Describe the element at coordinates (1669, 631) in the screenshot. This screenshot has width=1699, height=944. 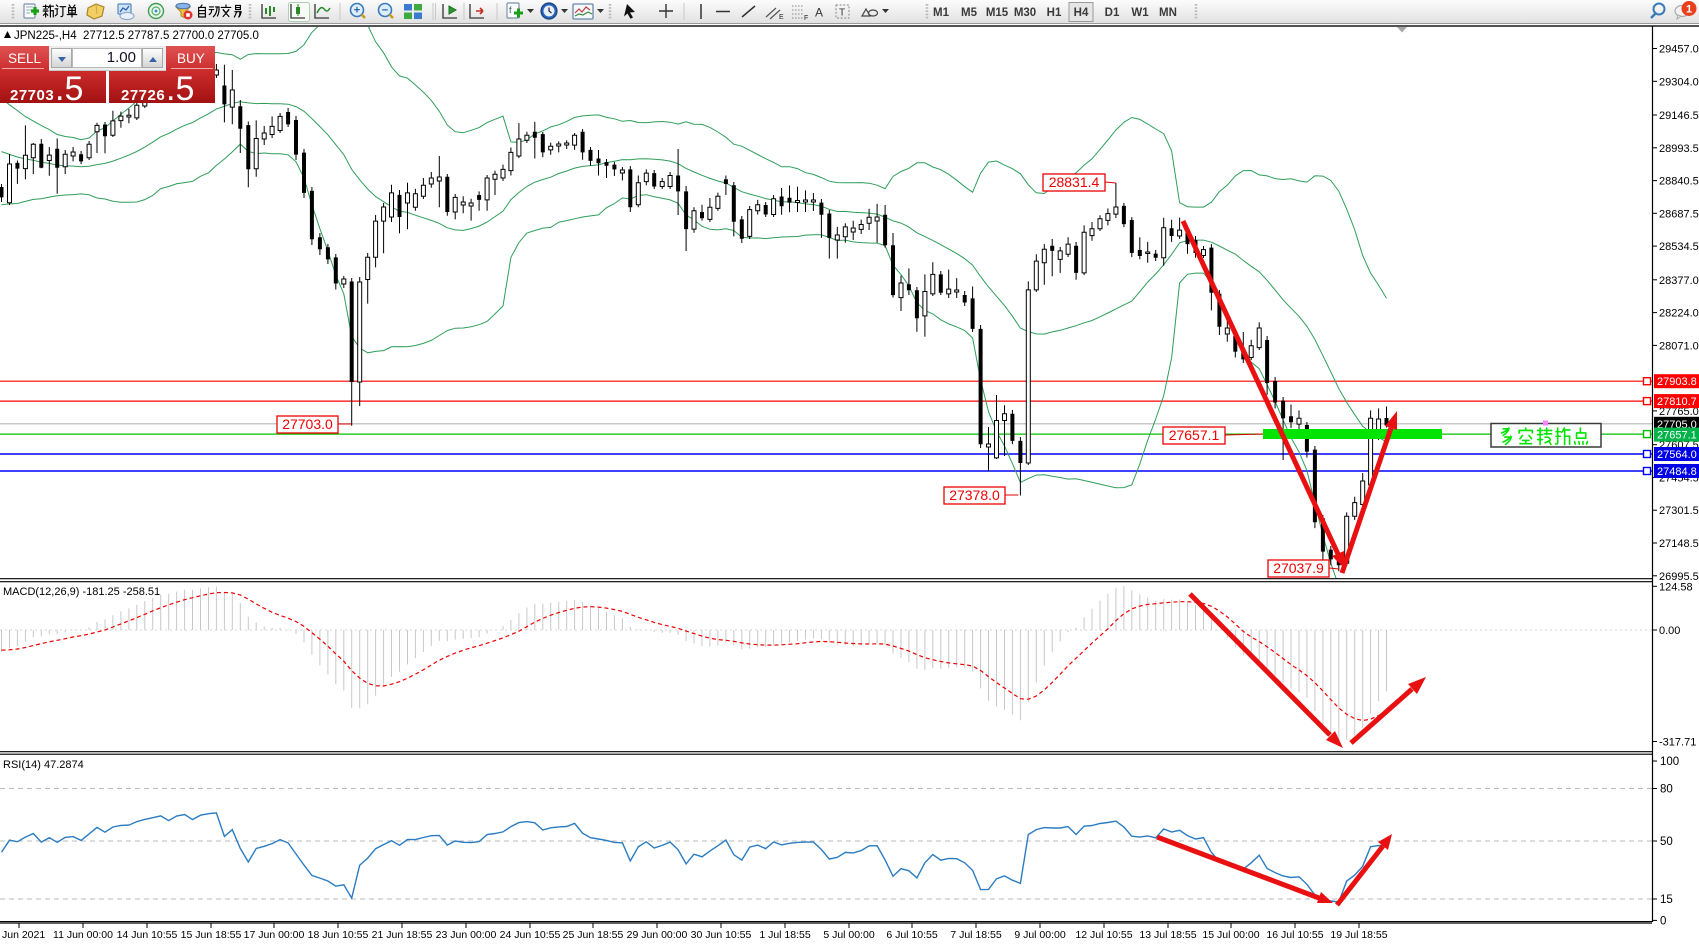
I see `svg-text: 0.00` at that location.